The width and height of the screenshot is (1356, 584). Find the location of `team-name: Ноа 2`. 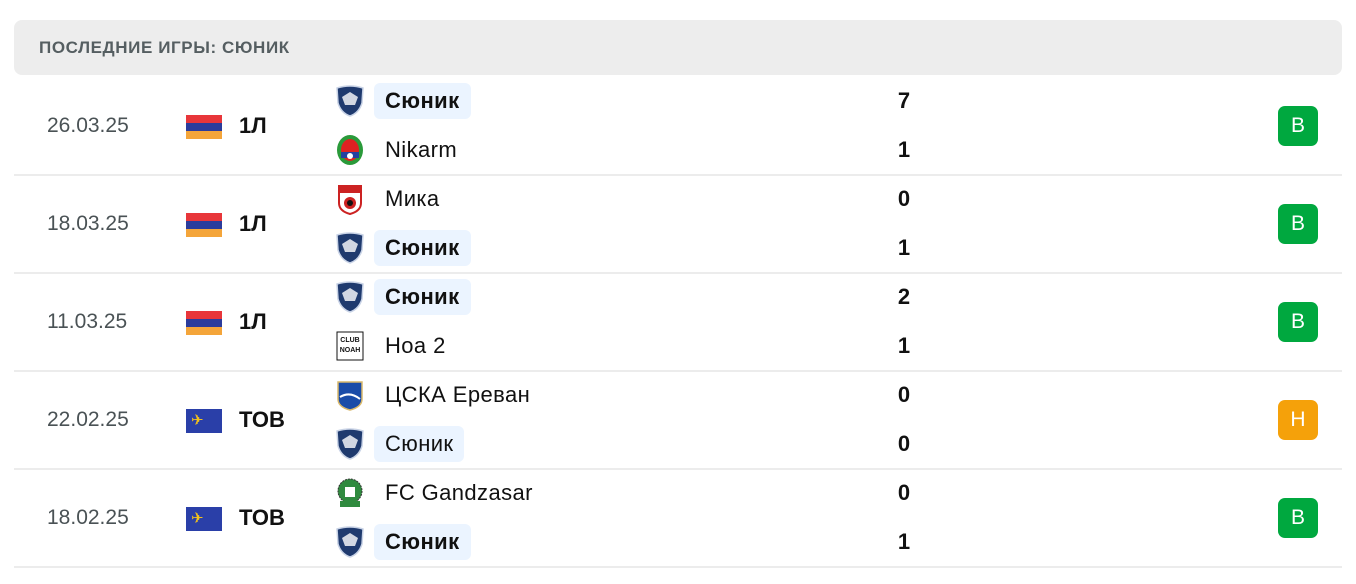

team-name: Ноа 2 is located at coordinates (415, 345).